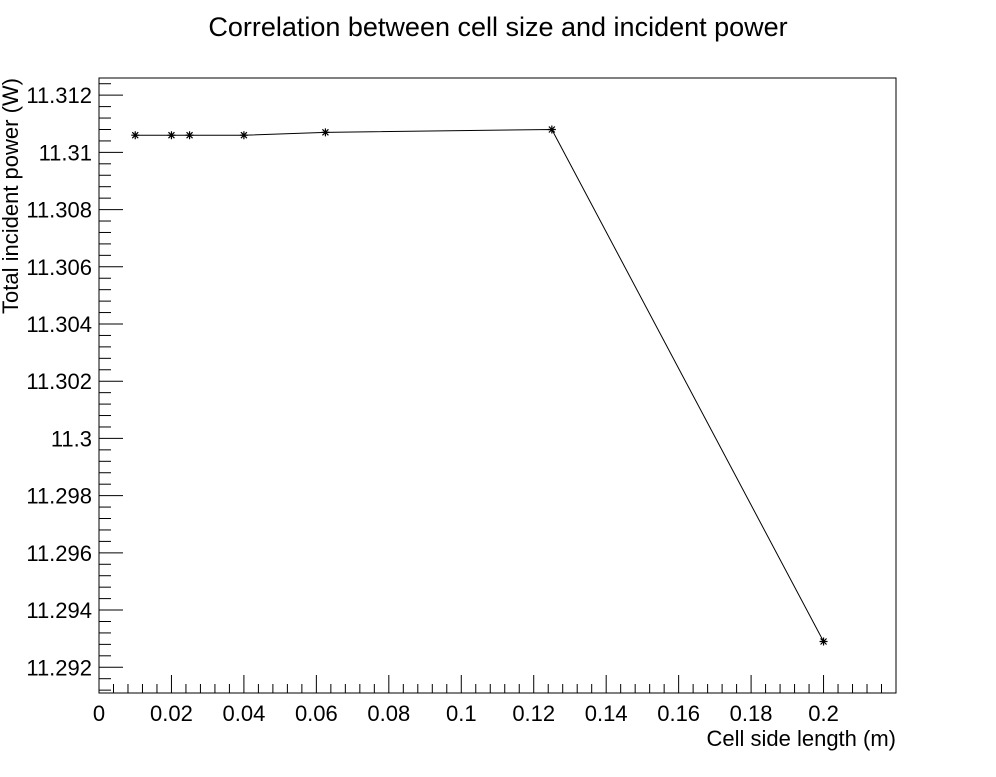  I want to click on y-tick-label: 11.302, so click(59, 381).